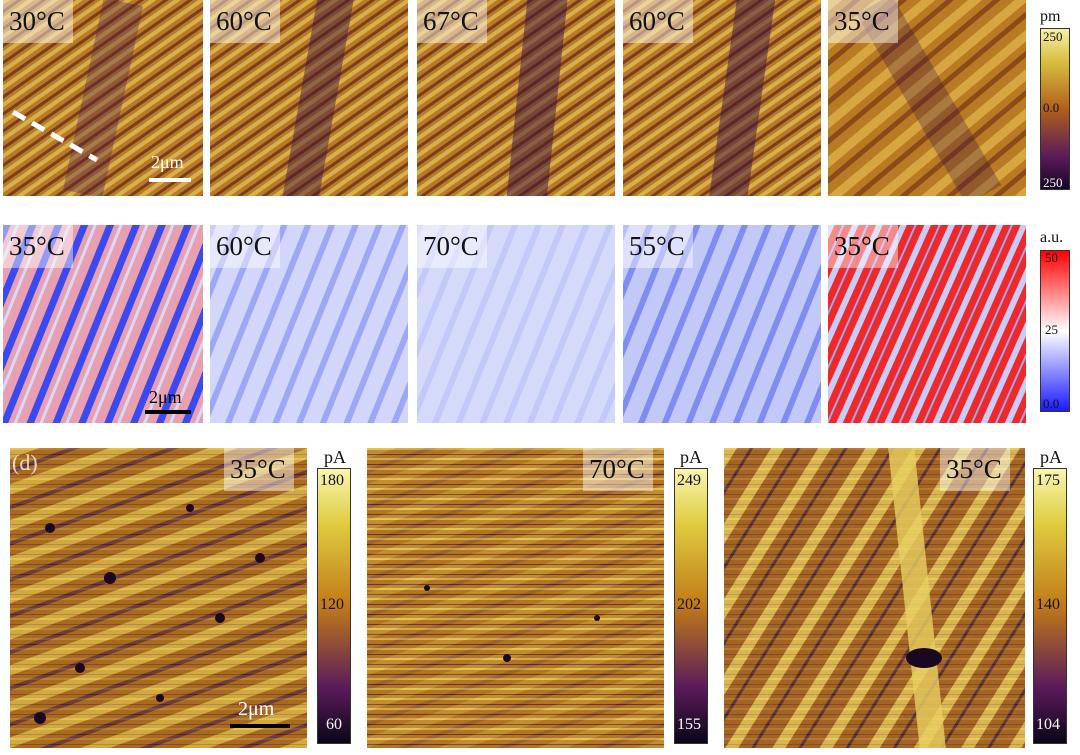  I want to click on pfm-image-3: 70°C, so click(516, 324).